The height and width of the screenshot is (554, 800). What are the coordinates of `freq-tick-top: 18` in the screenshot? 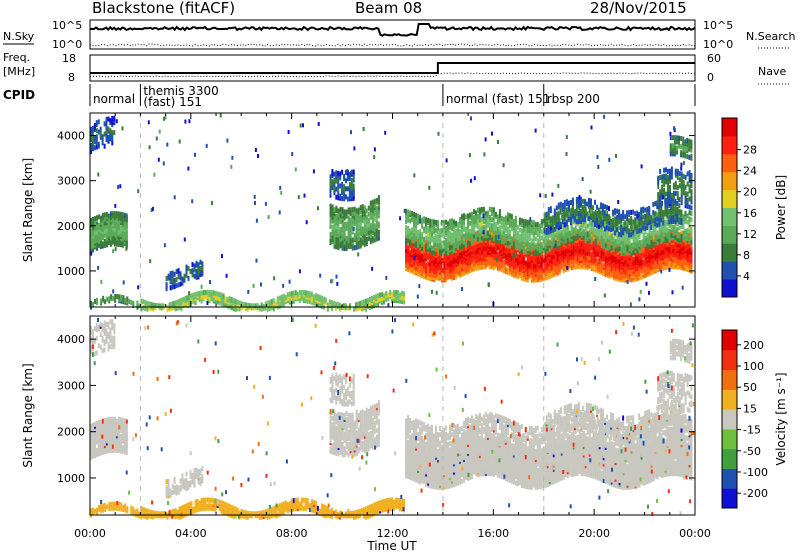 It's located at (69, 58).